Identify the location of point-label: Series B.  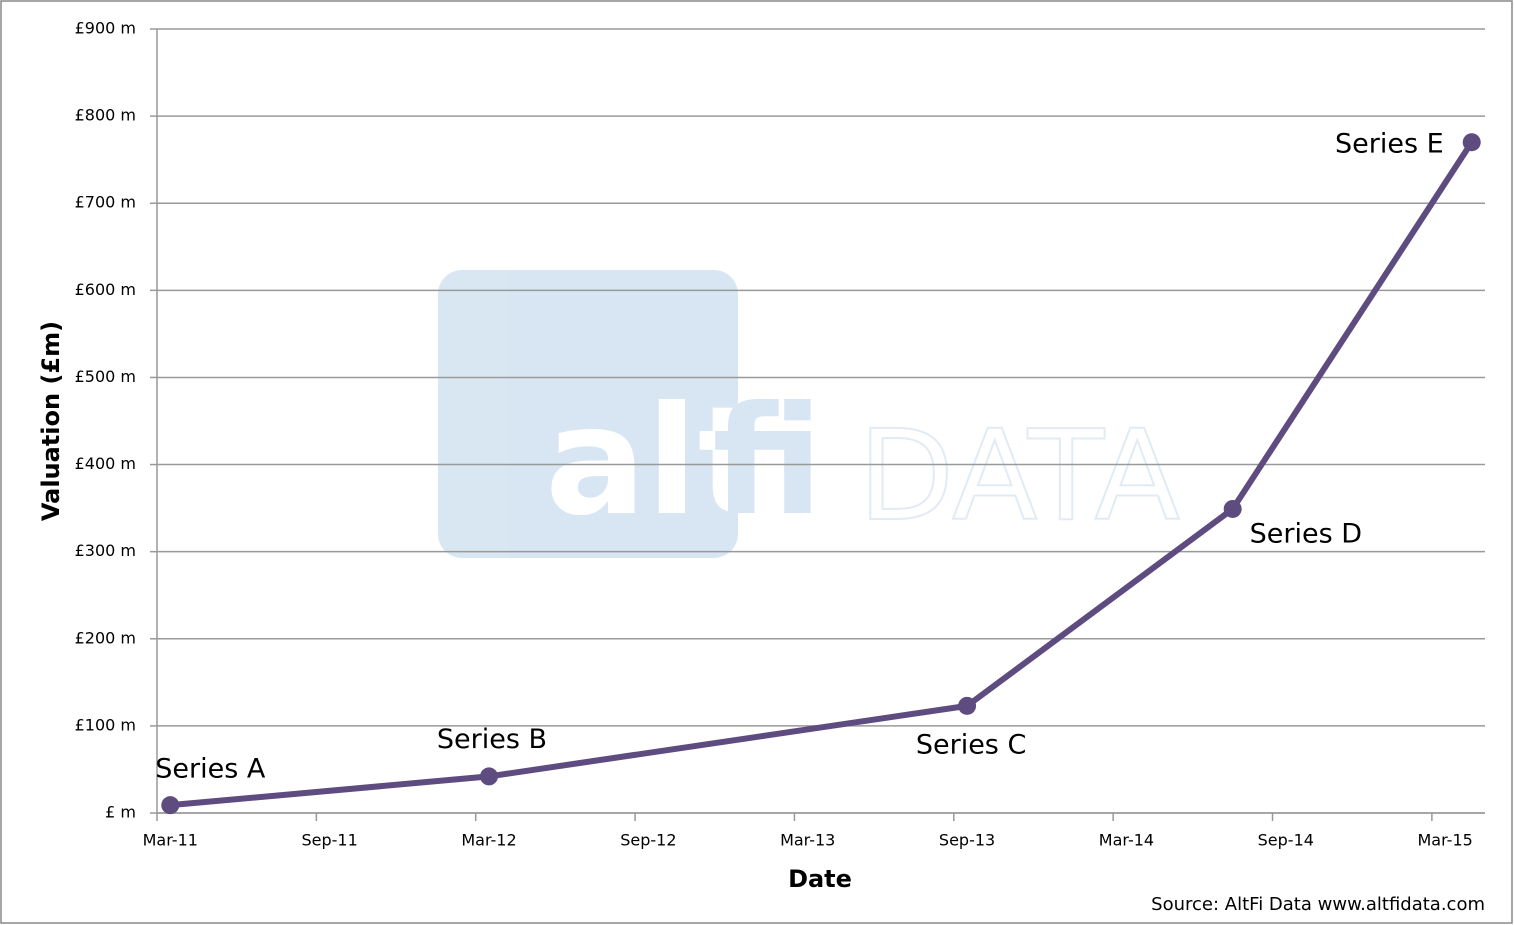
(492, 739).